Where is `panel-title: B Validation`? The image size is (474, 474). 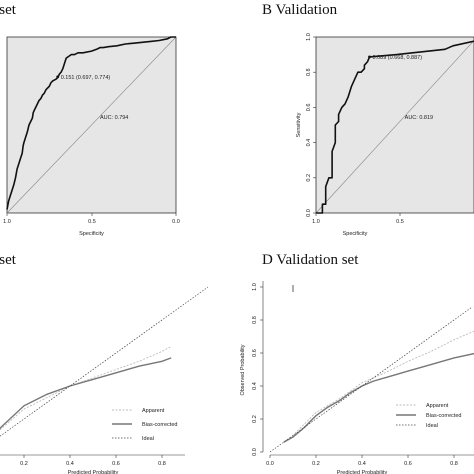
panel-title: B Validation is located at coordinates (300, 10).